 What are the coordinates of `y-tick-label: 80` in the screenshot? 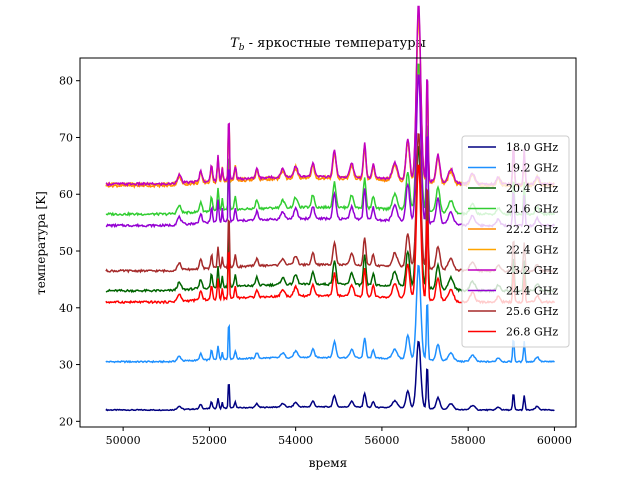 It's located at (66, 81).